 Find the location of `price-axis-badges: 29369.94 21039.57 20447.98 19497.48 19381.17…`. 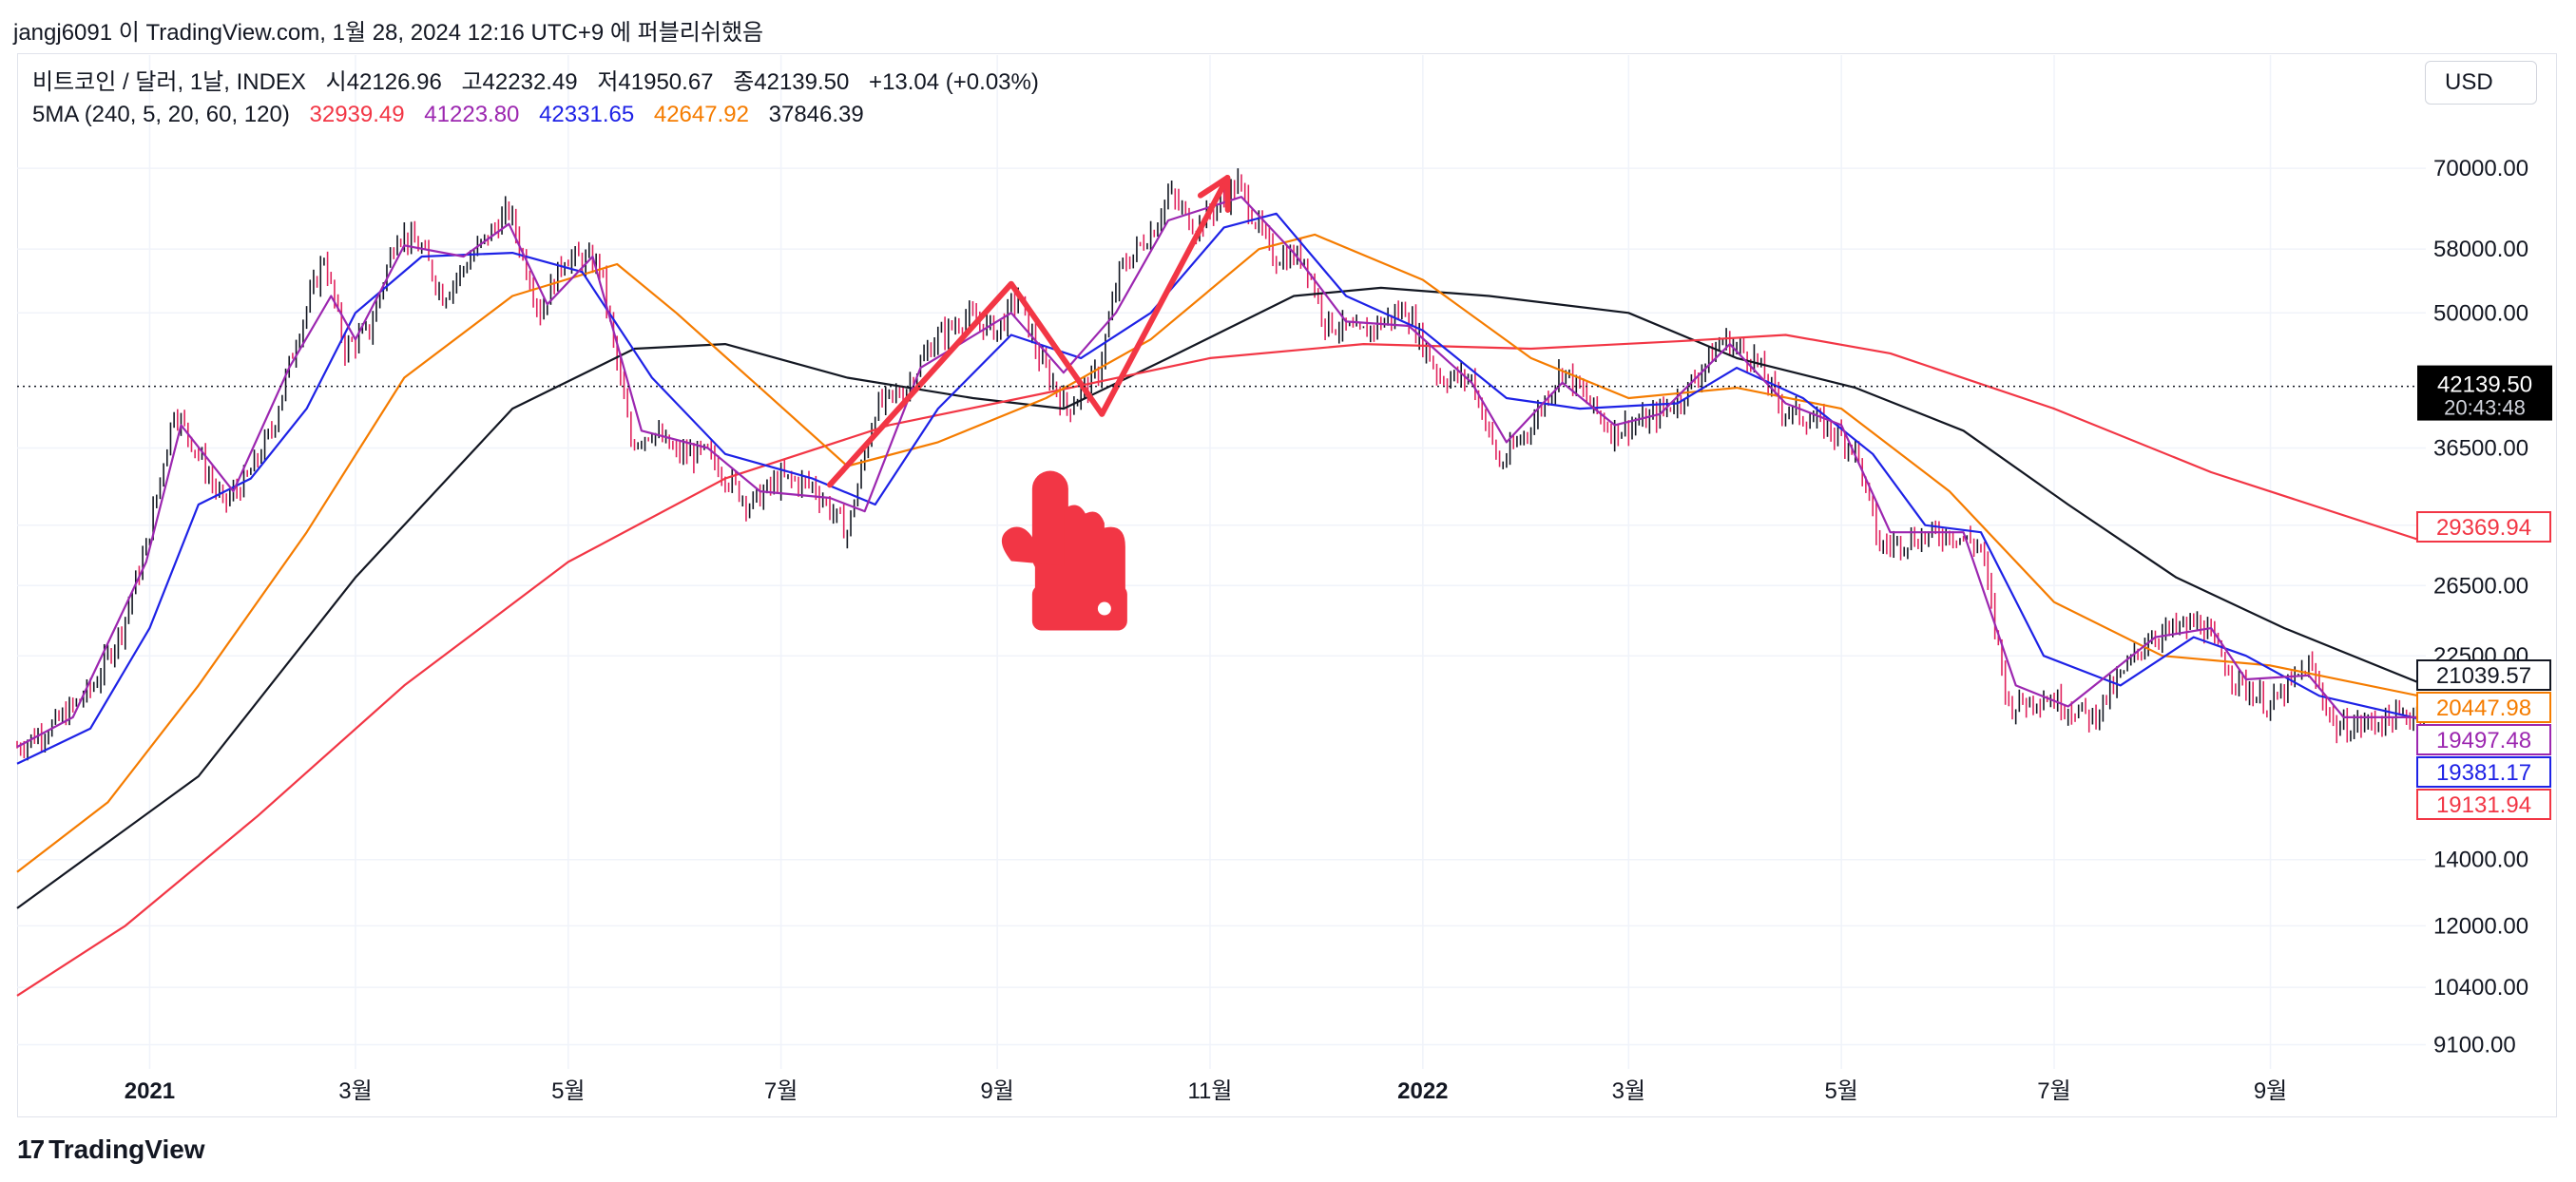

price-axis-badges: 29369.94 21039.57 20447.98 19497.48 19381.17… is located at coordinates (2484, 665).